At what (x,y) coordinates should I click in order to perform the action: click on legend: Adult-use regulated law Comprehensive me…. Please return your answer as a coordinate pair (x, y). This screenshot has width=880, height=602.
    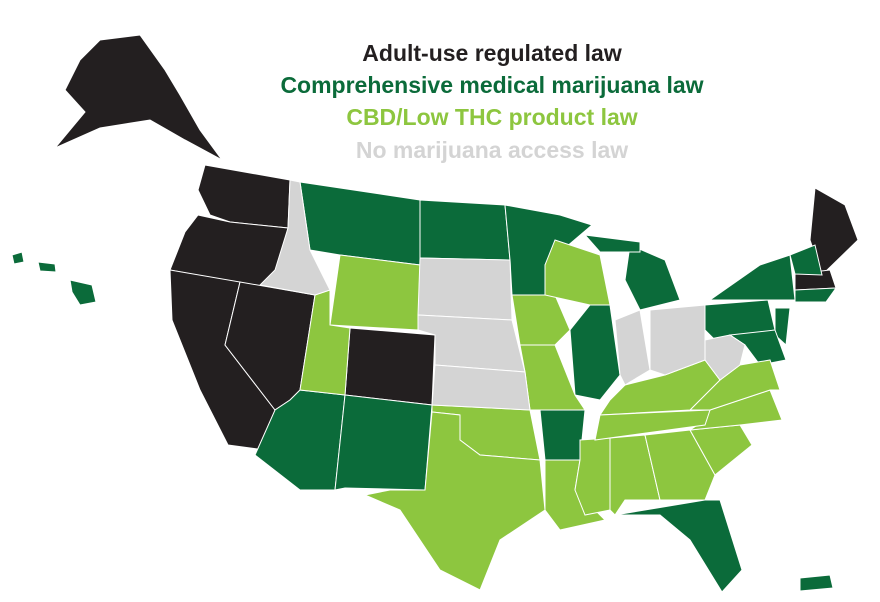
    Looking at the image, I should click on (491, 101).